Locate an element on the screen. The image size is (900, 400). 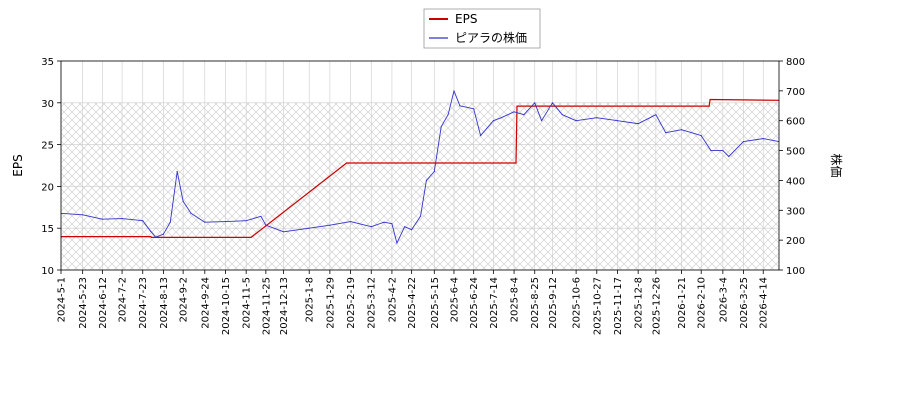
right-tick-label: 300 is located at coordinates (795, 211).